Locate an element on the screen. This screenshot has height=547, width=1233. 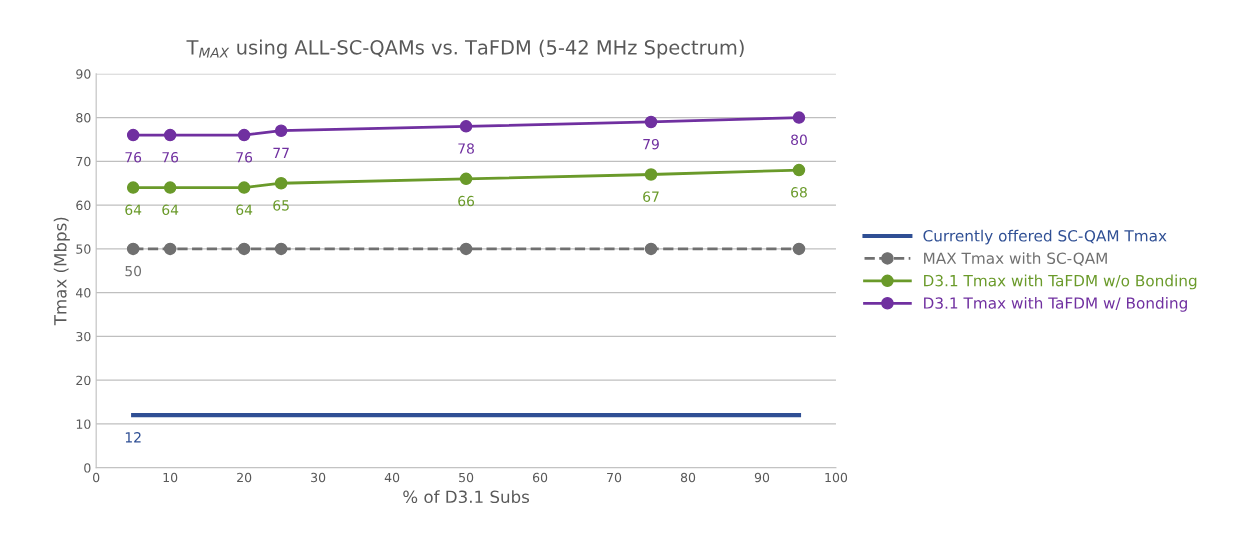
data-label: 66 is located at coordinates (466, 201).